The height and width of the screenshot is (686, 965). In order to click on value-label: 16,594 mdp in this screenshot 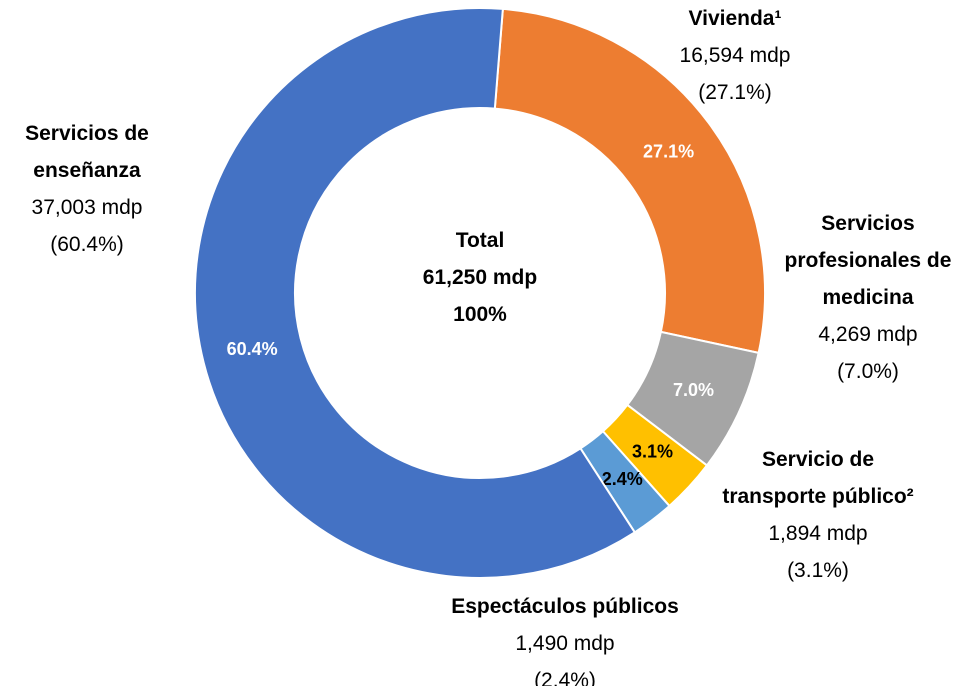, I will do `click(735, 55)`.